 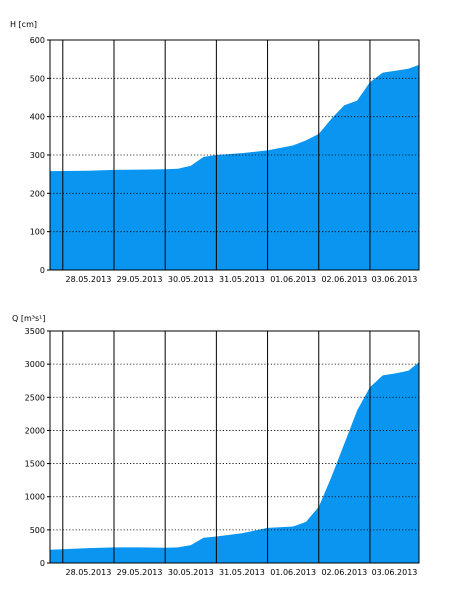 I want to click on y-tick-label: 200, so click(x=37, y=193).